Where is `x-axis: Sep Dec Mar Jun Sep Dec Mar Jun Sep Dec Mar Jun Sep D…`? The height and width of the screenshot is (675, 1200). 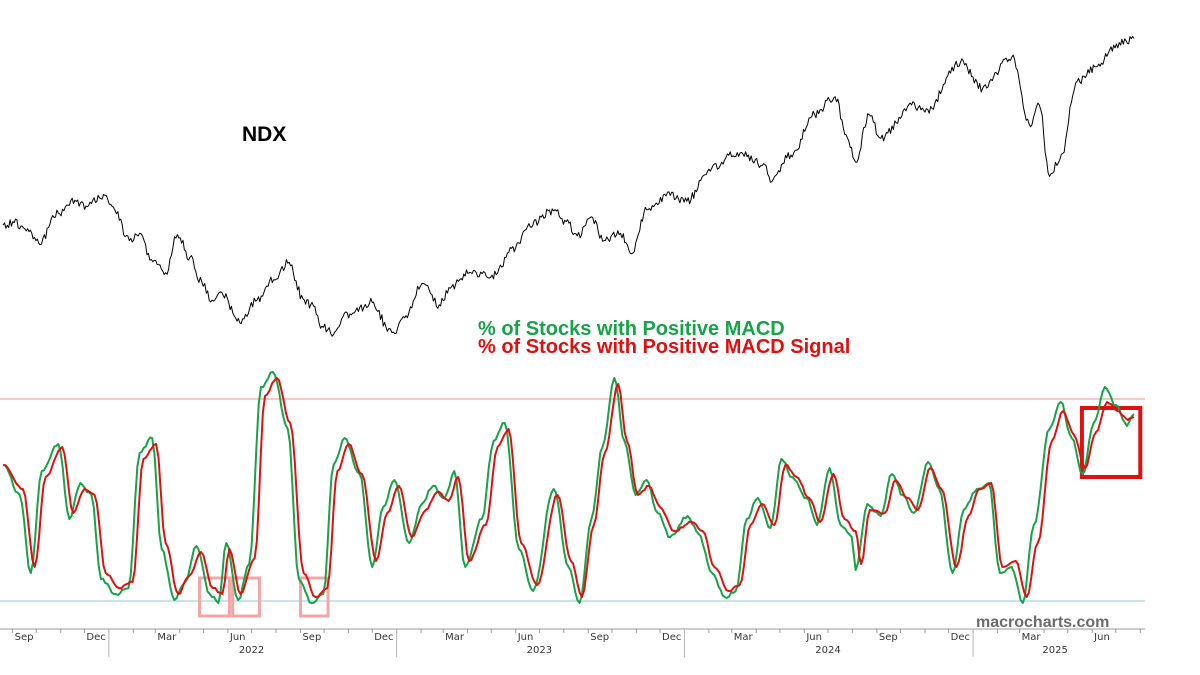
x-axis: Sep Dec Mar Jun Sep Dec Mar Jun Sep Dec Mar Jun Sep D… is located at coordinates (572, 642).